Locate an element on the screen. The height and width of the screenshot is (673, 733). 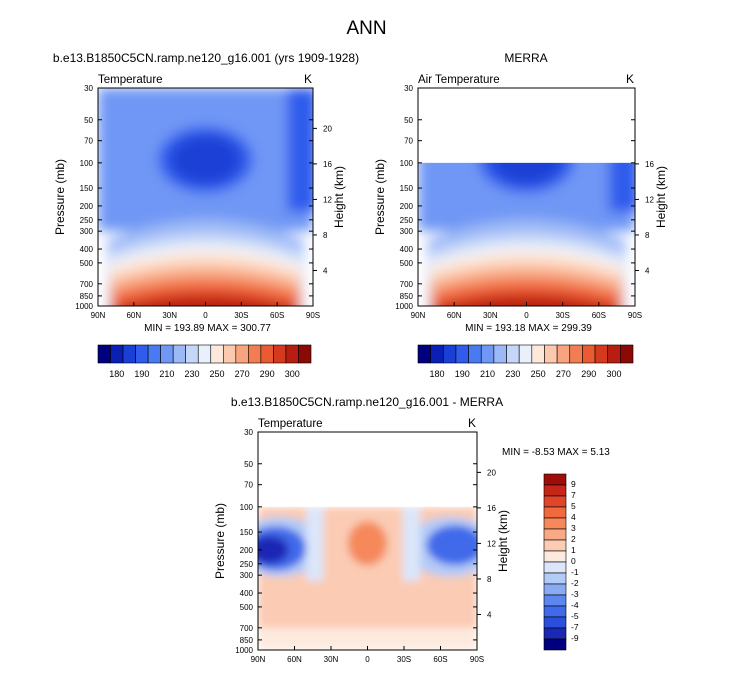
x-tick-label: 60S is located at coordinates (440, 659).